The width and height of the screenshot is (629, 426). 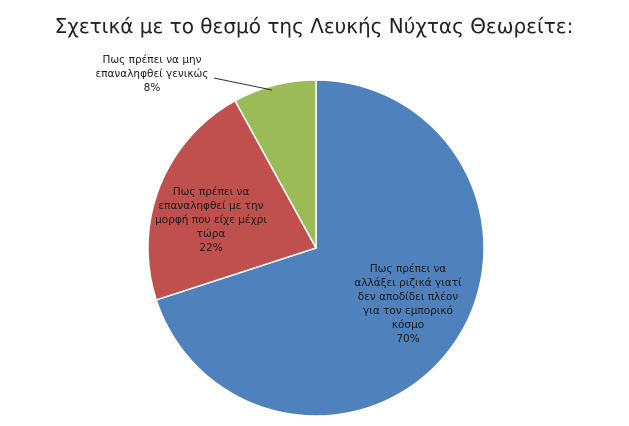 I want to click on data-label-line: επαναληφθεί γενικώς, so click(x=152, y=74).